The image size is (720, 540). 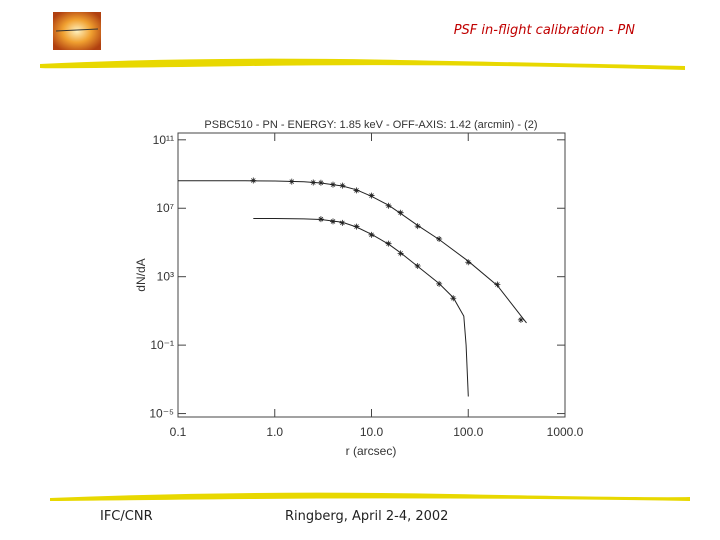 I want to click on y-tick-label: 10⁻⁵, so click(x=161, y=414).